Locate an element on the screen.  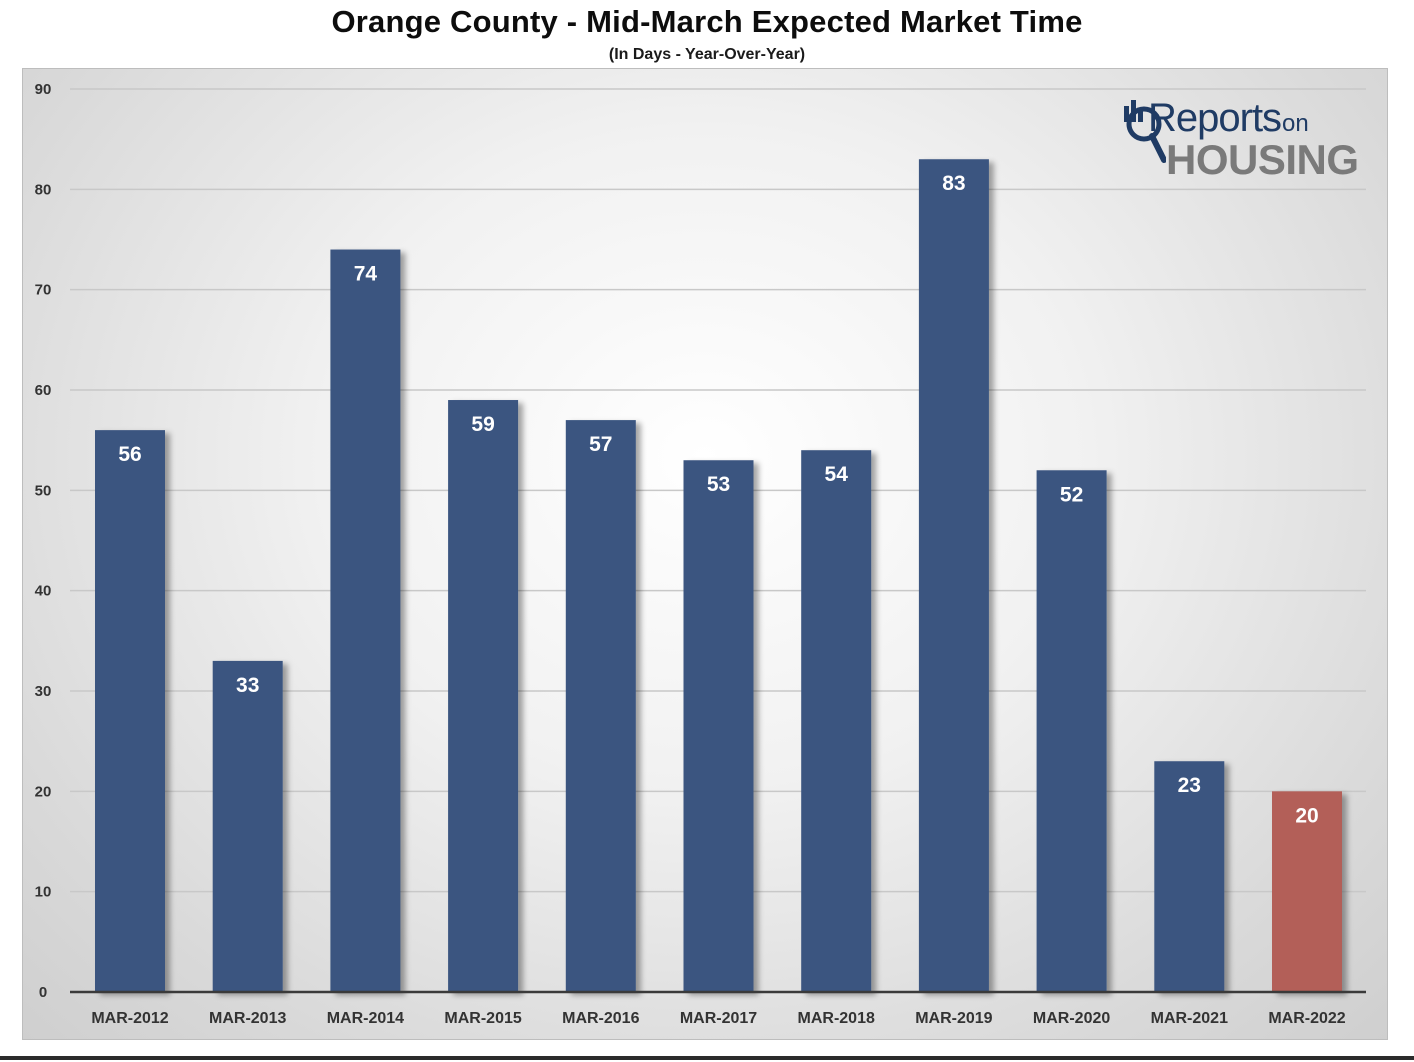
data-label: 20 is located at coordinates (1306, 815).